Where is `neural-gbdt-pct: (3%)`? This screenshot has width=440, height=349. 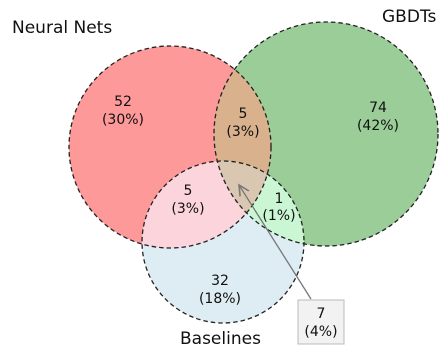
neural-gbdt-pct: (3%) is located at coordinates (242, 132).